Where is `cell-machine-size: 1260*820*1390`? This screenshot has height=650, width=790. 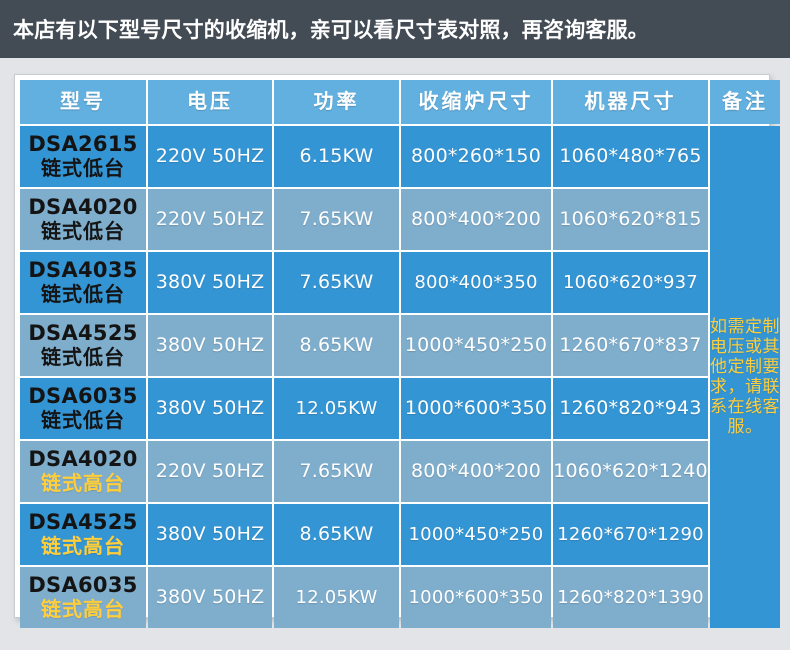
cell-machine-size: 1260*820*1390 is located at coordinates (630, 597).